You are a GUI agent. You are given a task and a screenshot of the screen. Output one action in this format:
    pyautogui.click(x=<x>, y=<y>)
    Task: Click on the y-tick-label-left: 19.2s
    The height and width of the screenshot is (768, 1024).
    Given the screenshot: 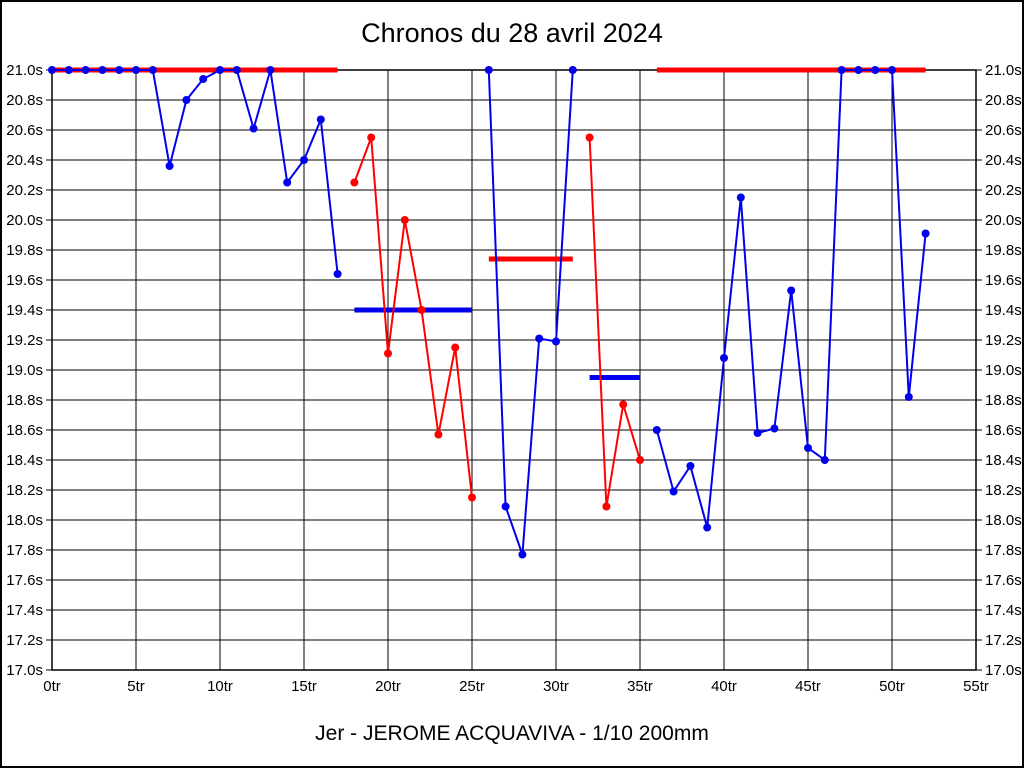 What is the action you would take?
    pyautogui.click(x=24, y=340)
    